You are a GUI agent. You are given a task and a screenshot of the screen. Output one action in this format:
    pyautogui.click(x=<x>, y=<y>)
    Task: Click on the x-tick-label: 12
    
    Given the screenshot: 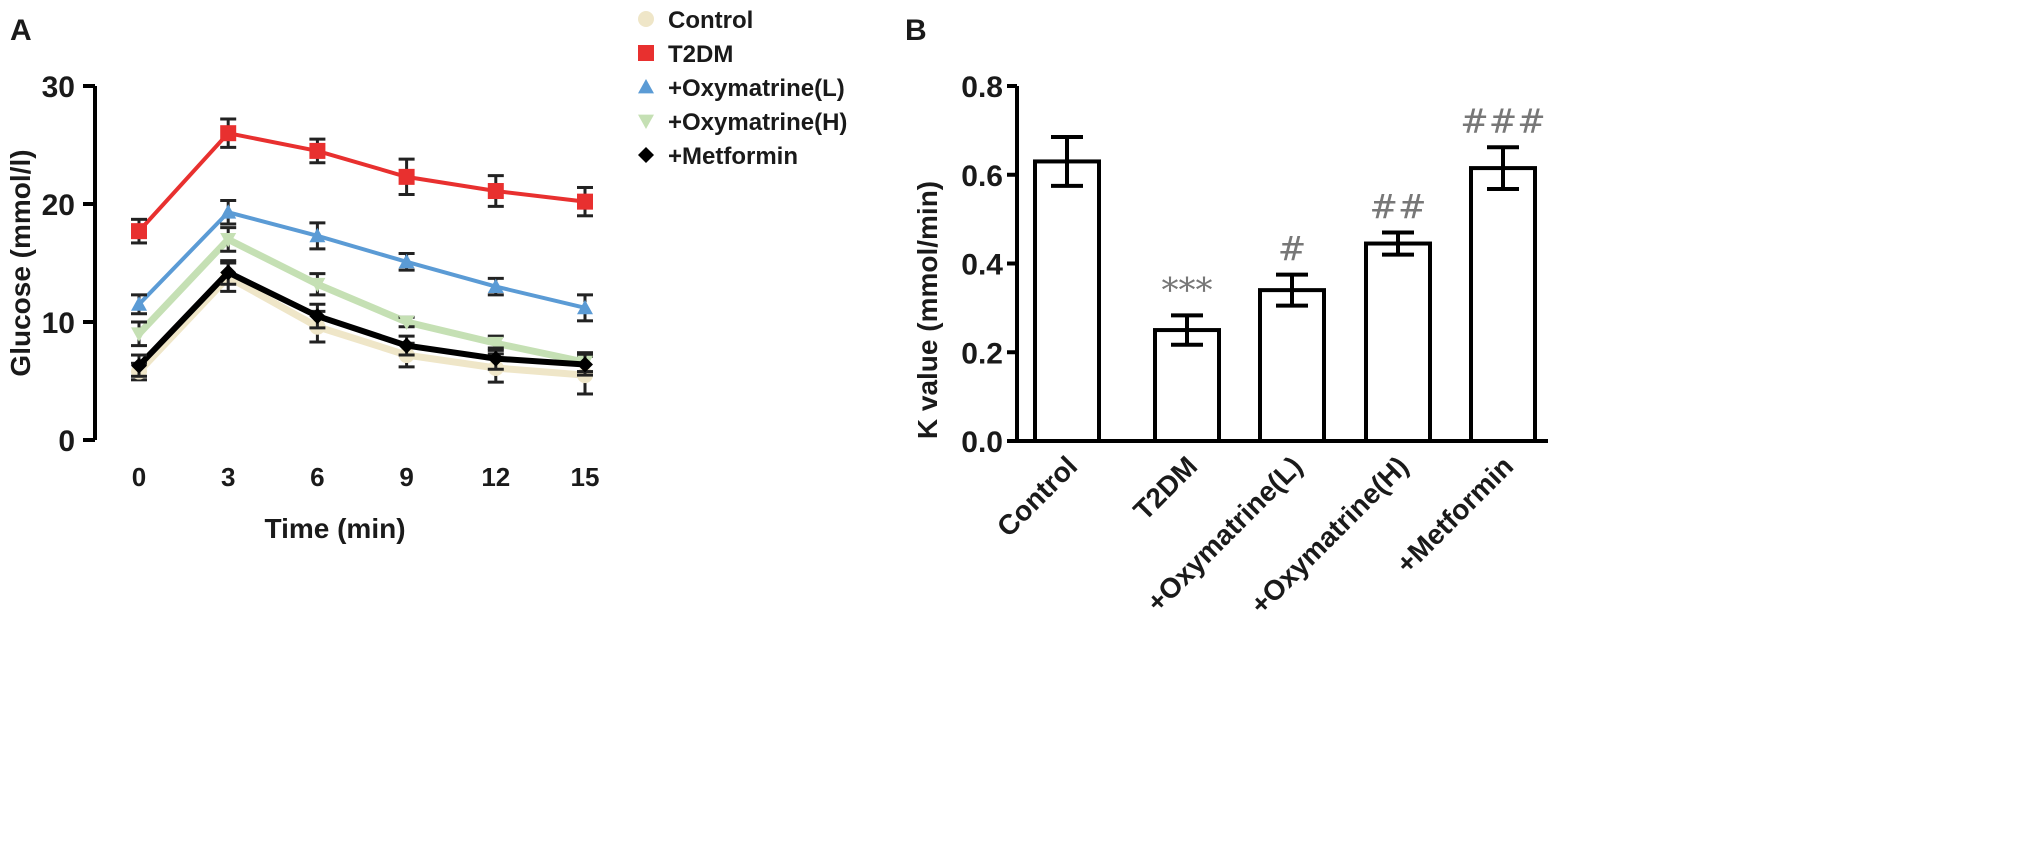 What is the action you would take?
    pyautogui.click(x=495, y=477)
    